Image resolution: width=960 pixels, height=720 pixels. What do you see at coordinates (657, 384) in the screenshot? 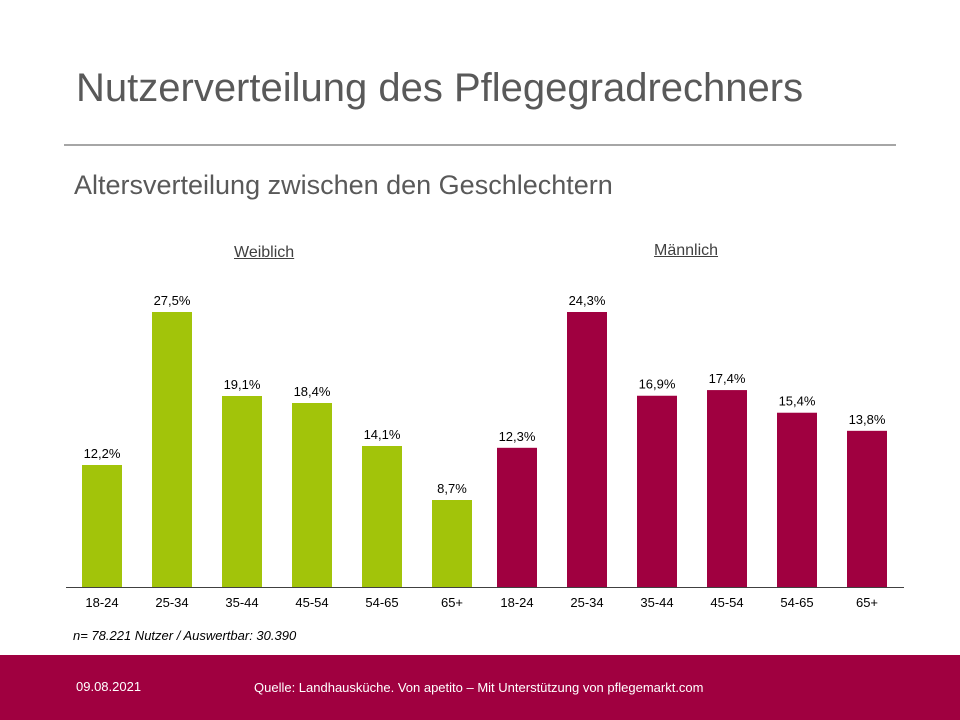
I see `data-label: 16,9%` at bounding box center [657, 384].